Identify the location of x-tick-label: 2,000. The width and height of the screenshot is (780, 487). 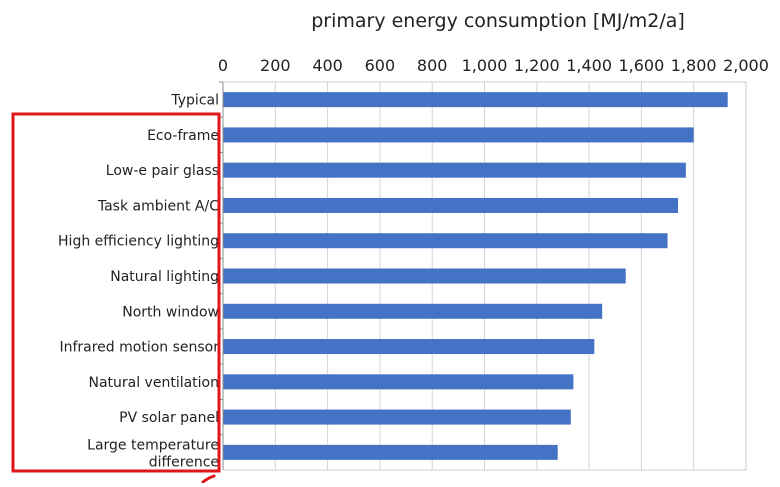
(746, 65).